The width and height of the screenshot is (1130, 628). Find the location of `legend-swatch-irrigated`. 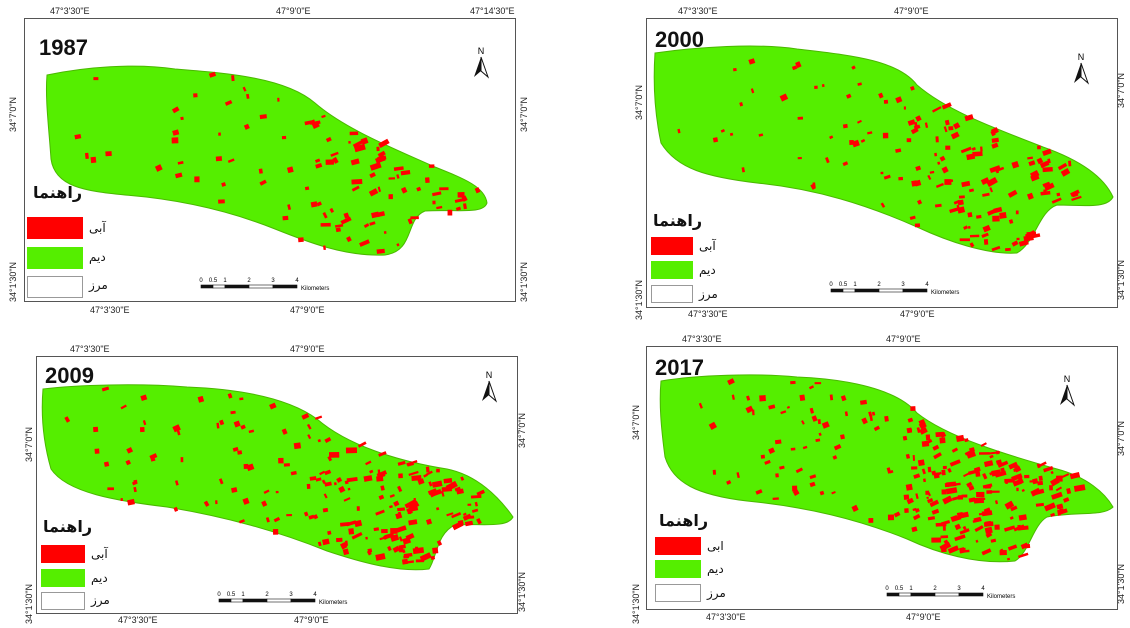

legend-swatch-irrigated is located at coordinates (678, 546).